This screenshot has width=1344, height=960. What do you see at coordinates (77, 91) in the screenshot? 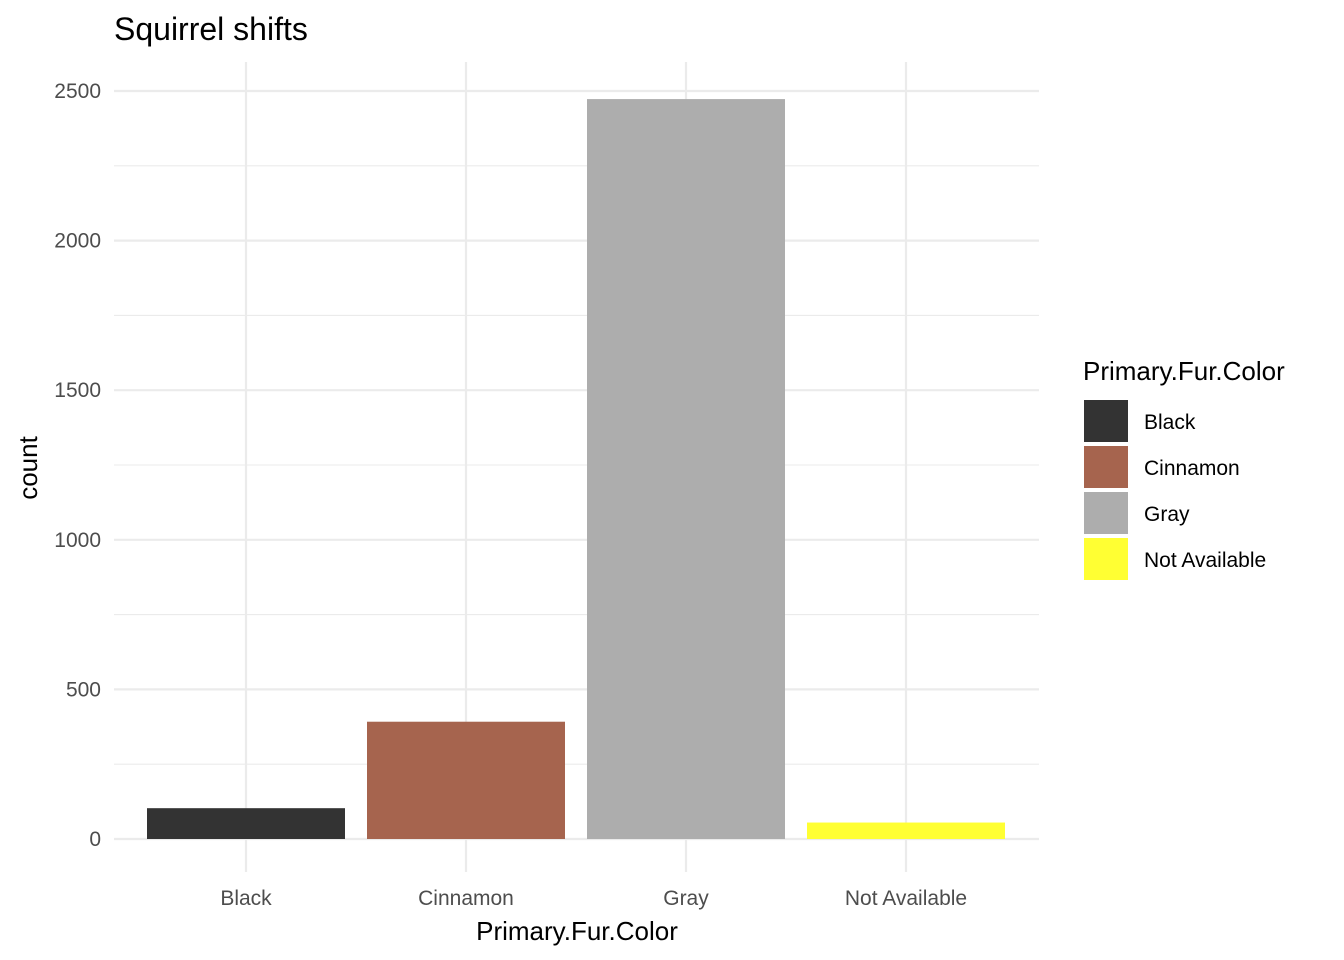
I see `y-tick-label: 2500` at bounding box center [77, 91].